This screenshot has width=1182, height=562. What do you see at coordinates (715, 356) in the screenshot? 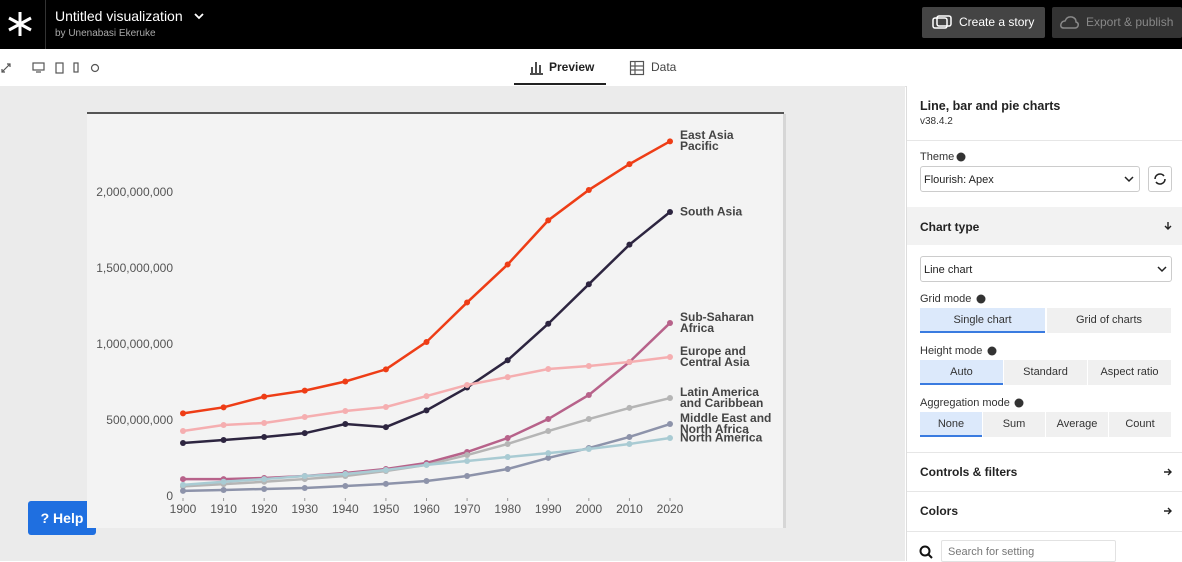
I see `series-label: Europe and Central Asia` at bounding box center [715, 356].